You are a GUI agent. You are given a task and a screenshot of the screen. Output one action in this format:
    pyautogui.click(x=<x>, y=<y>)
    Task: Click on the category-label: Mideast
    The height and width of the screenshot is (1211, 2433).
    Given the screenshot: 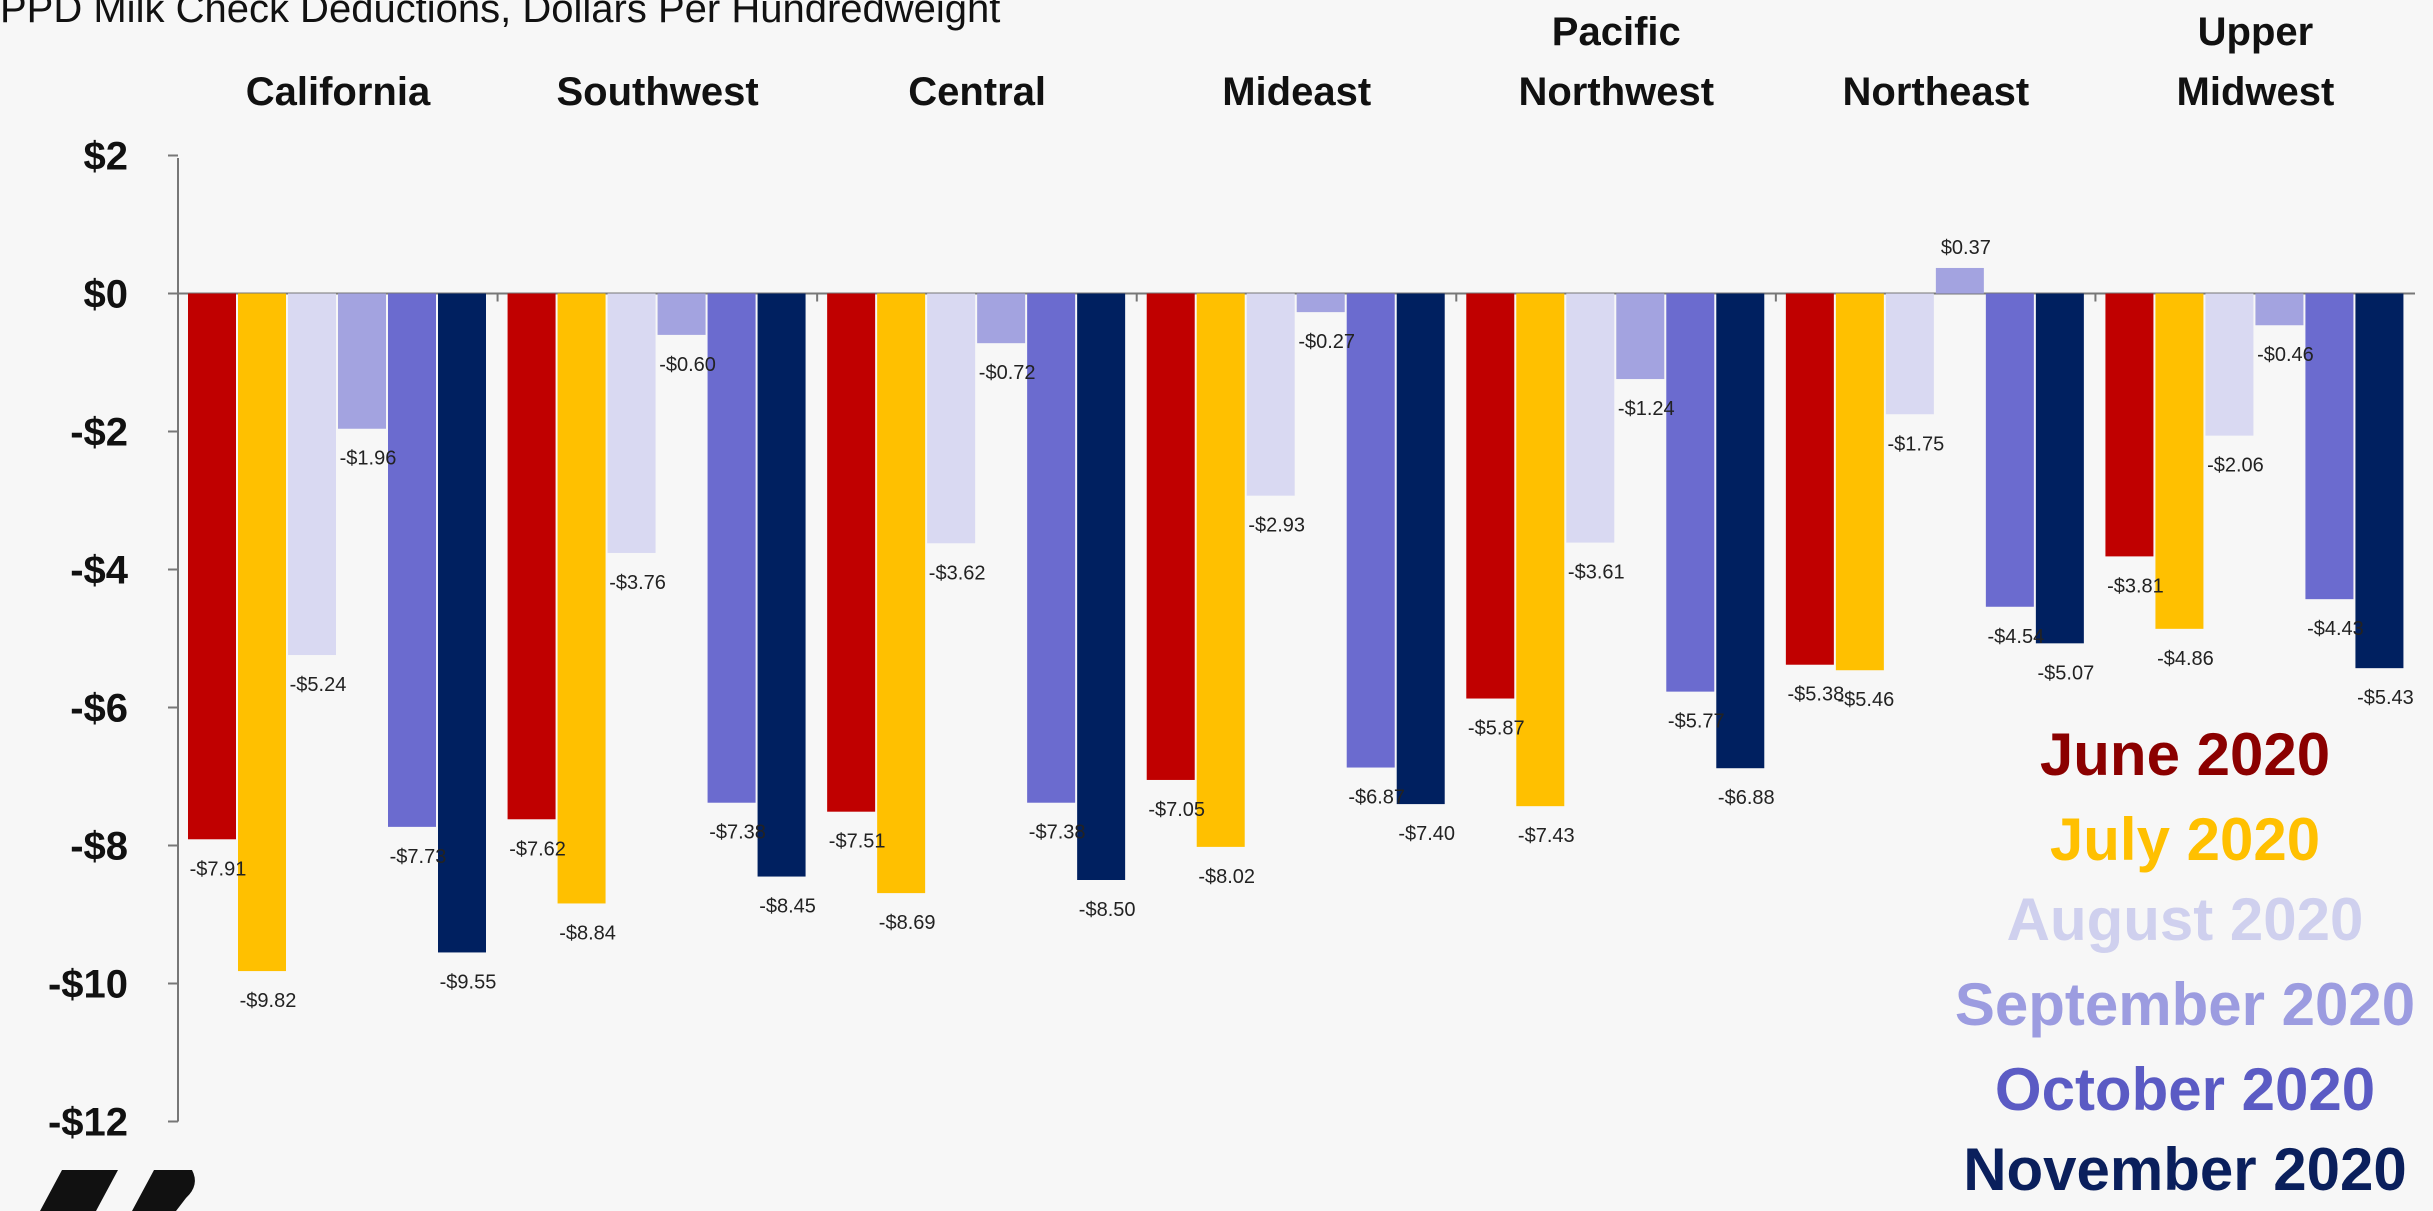 What is the action you would take?
    pyautogui.click(x=1296, y=92)
    